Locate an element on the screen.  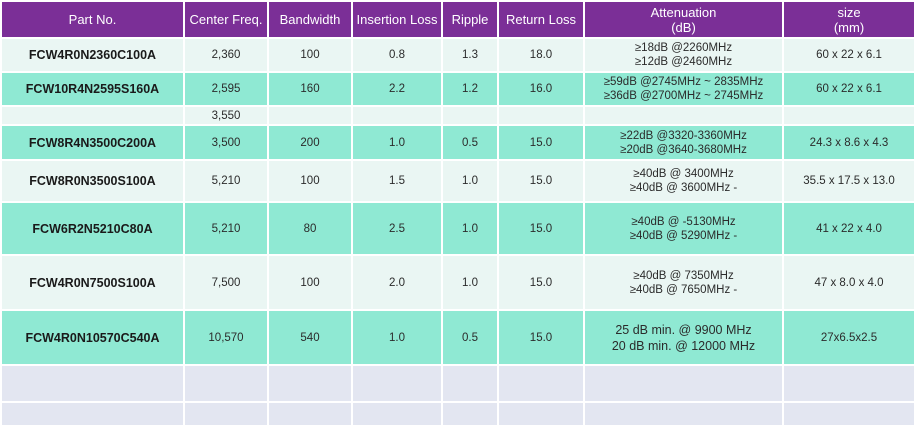
attenuation-line-1: ≥40dB @ -5130MHz is located at coordinates (683, 221).